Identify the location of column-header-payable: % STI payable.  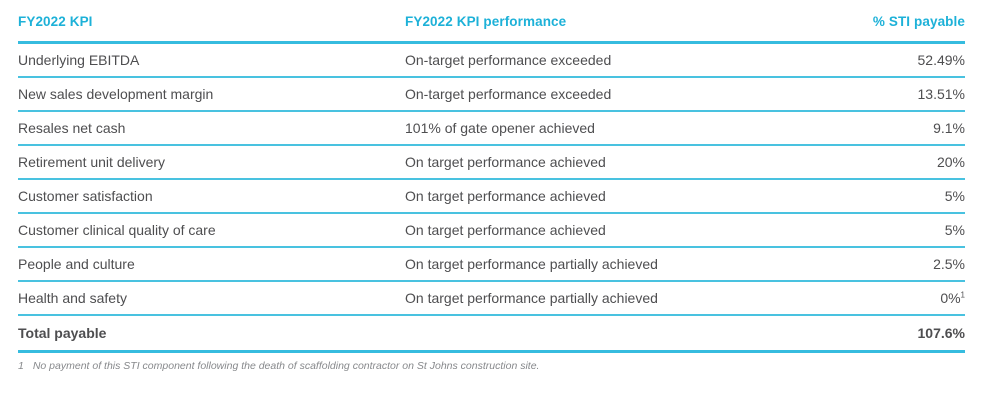
(875, 29).